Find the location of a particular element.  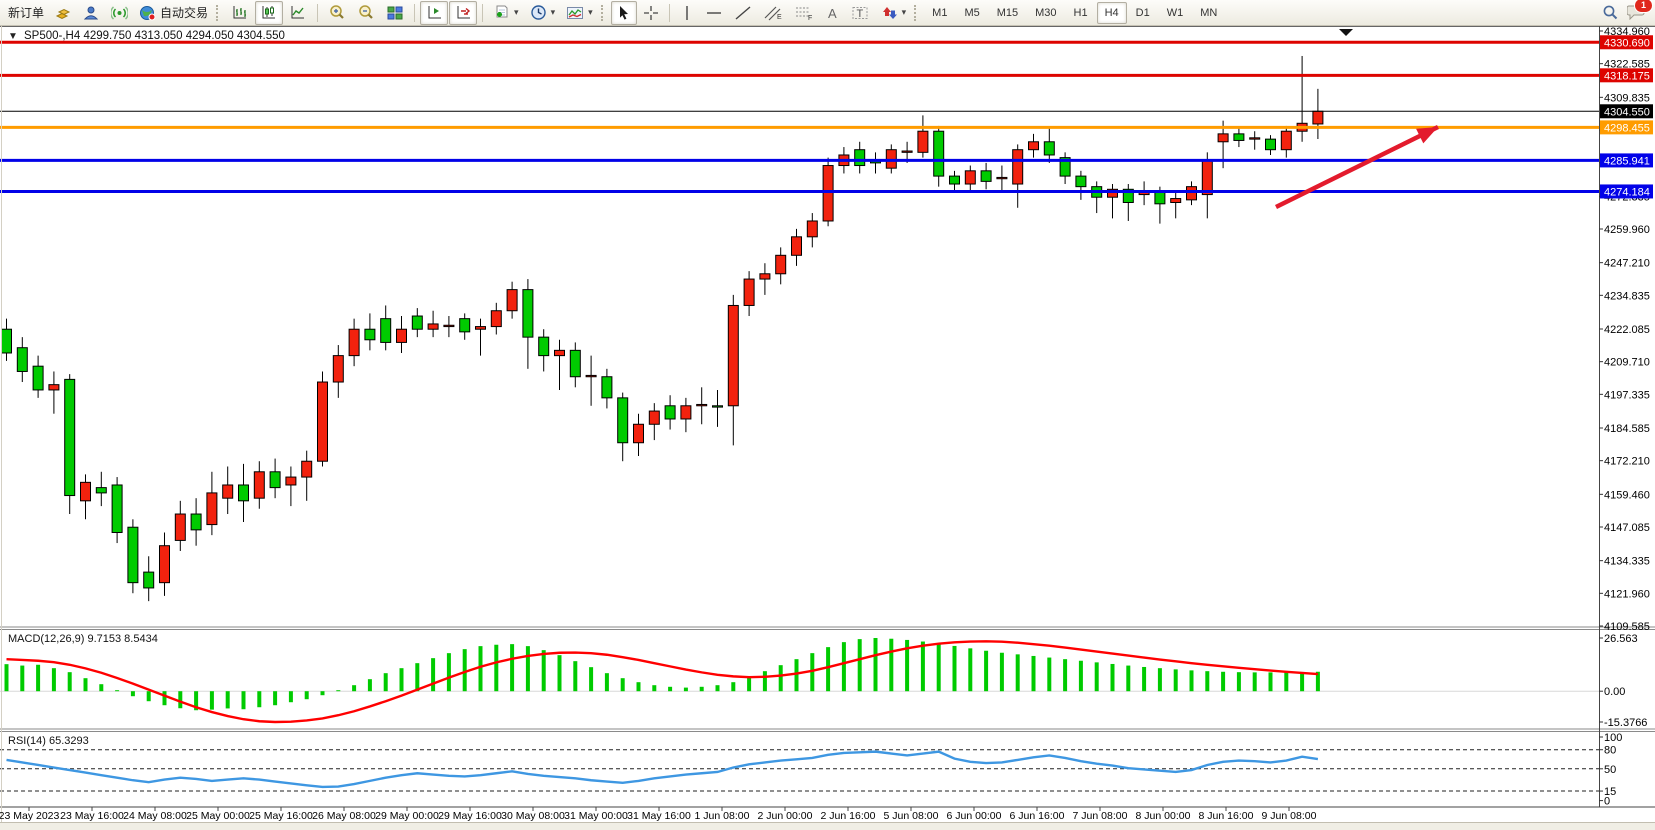

tile-windows-button is located at coordinates (395, 13).